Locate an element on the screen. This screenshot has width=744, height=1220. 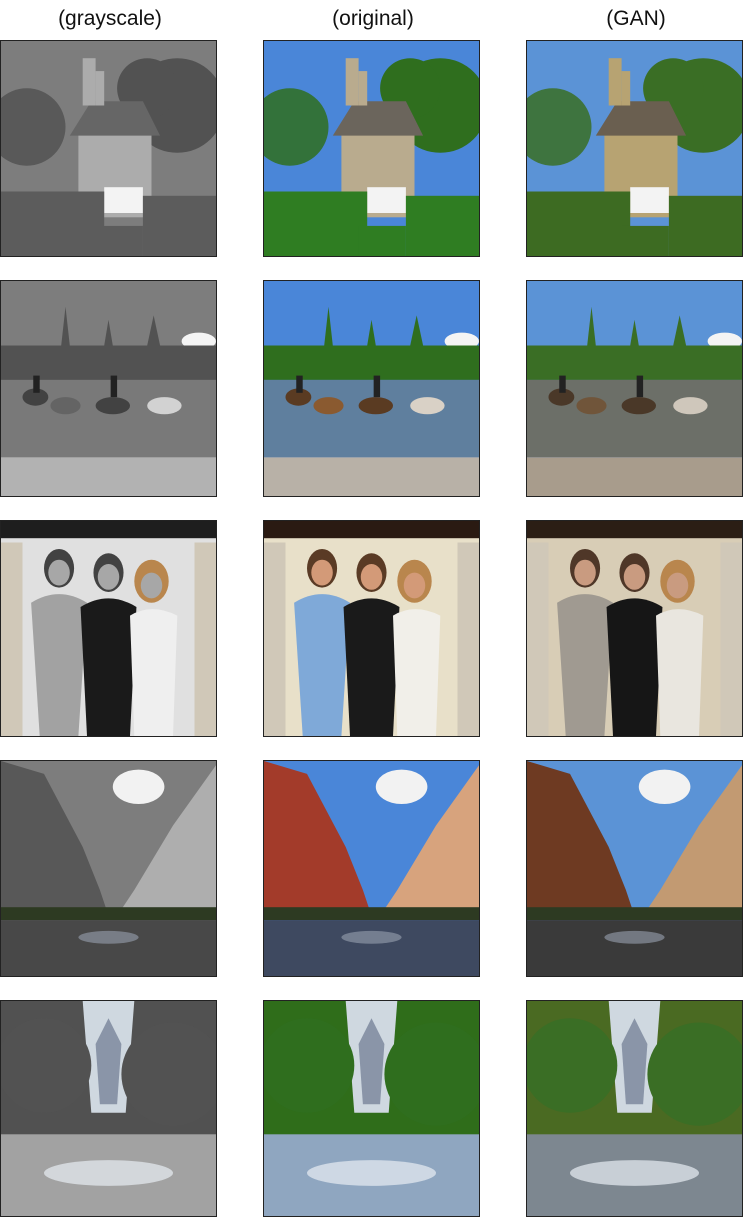
image-forest-stream-original is located at coordinates (371, 1108).